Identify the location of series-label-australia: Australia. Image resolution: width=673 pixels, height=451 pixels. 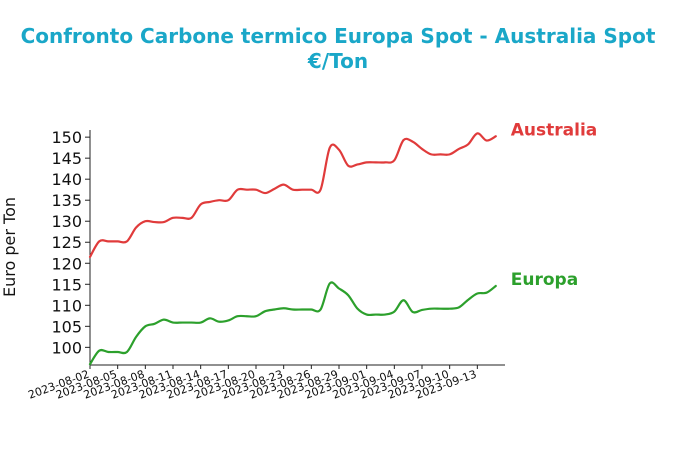
(554, 130).